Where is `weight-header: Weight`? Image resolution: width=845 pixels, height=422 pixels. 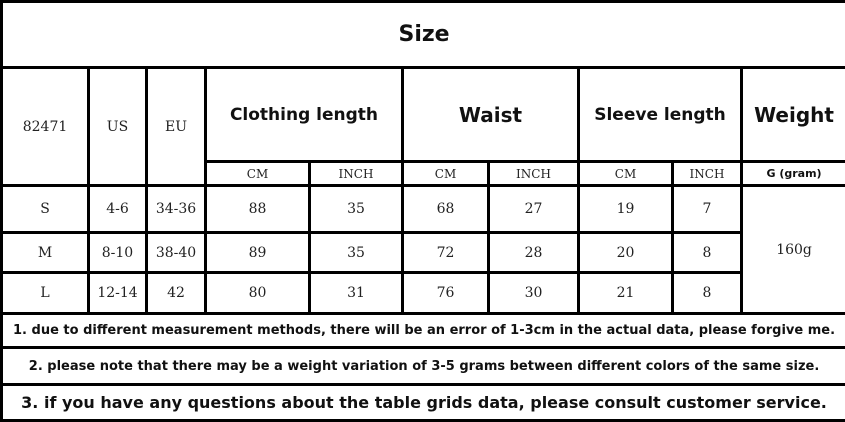
weight-header: Weight is located at coordinates (793, 115).